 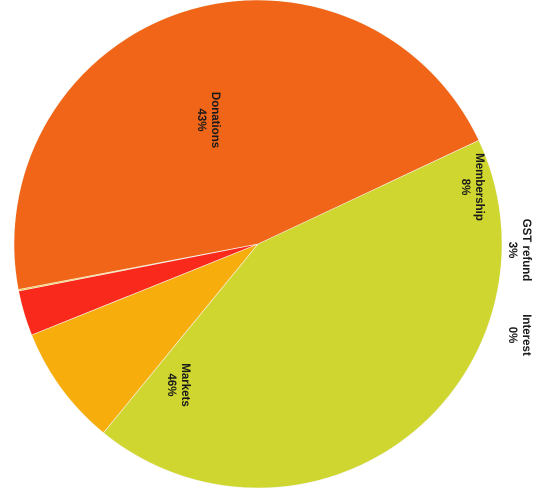 I want to click on slice-label-name-membership: Membership, so click(x=479, y=187).